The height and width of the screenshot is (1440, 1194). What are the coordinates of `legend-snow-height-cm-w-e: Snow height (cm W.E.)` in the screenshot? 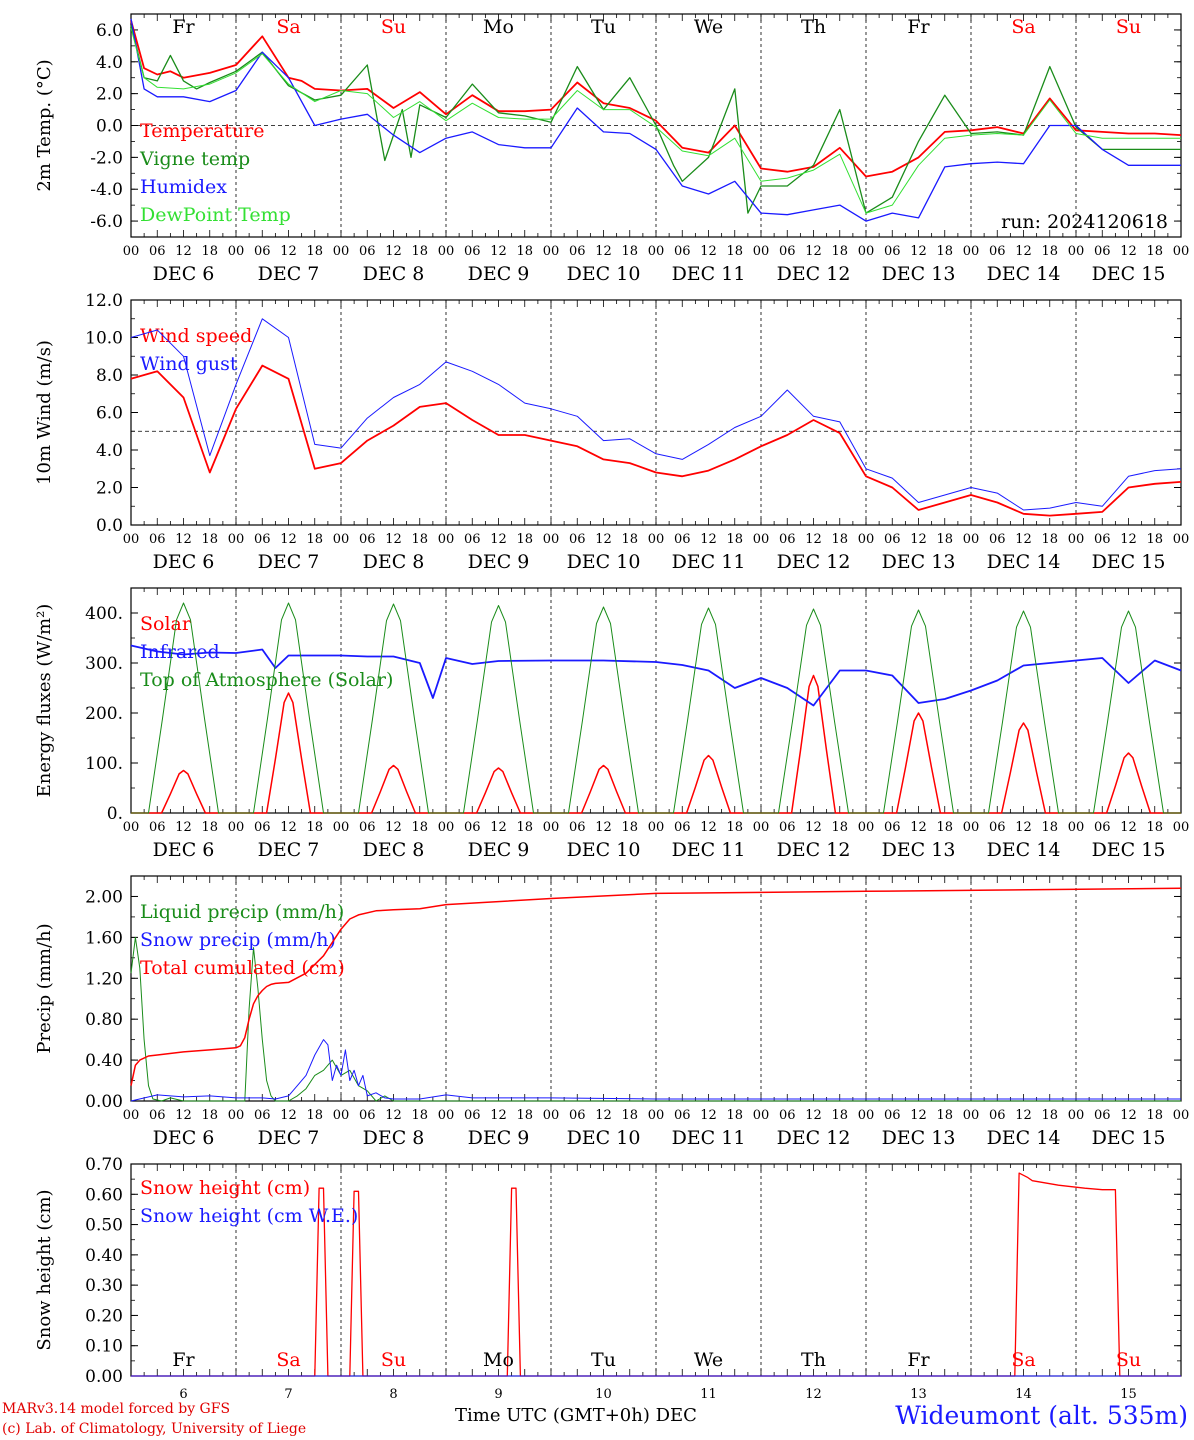 It's located at (249, 1216).